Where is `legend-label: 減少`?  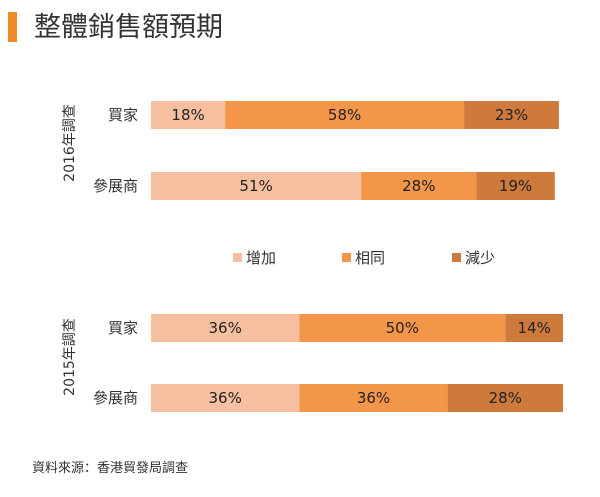 legend-label: 減少 is located at coordinates (480, 258).